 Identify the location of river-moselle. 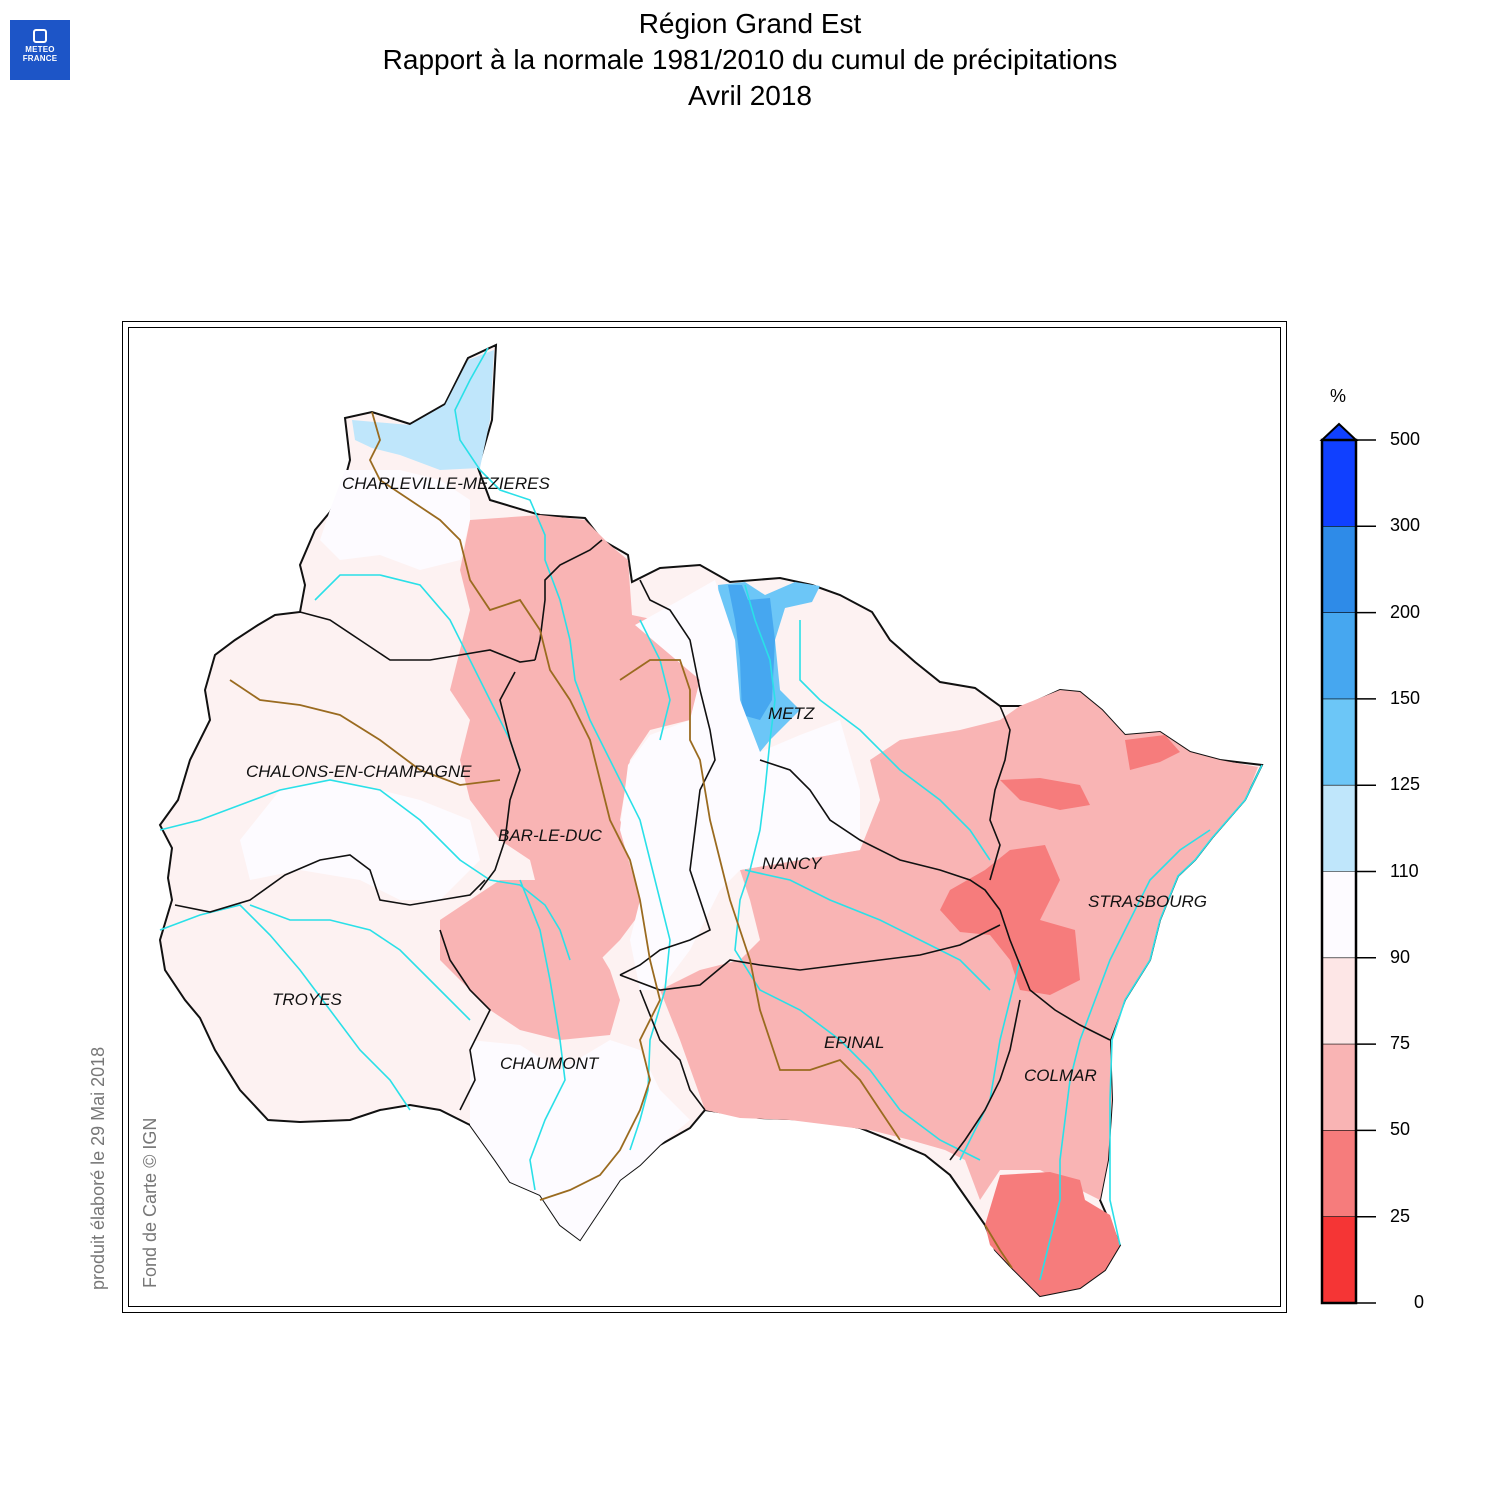
(857, 872).